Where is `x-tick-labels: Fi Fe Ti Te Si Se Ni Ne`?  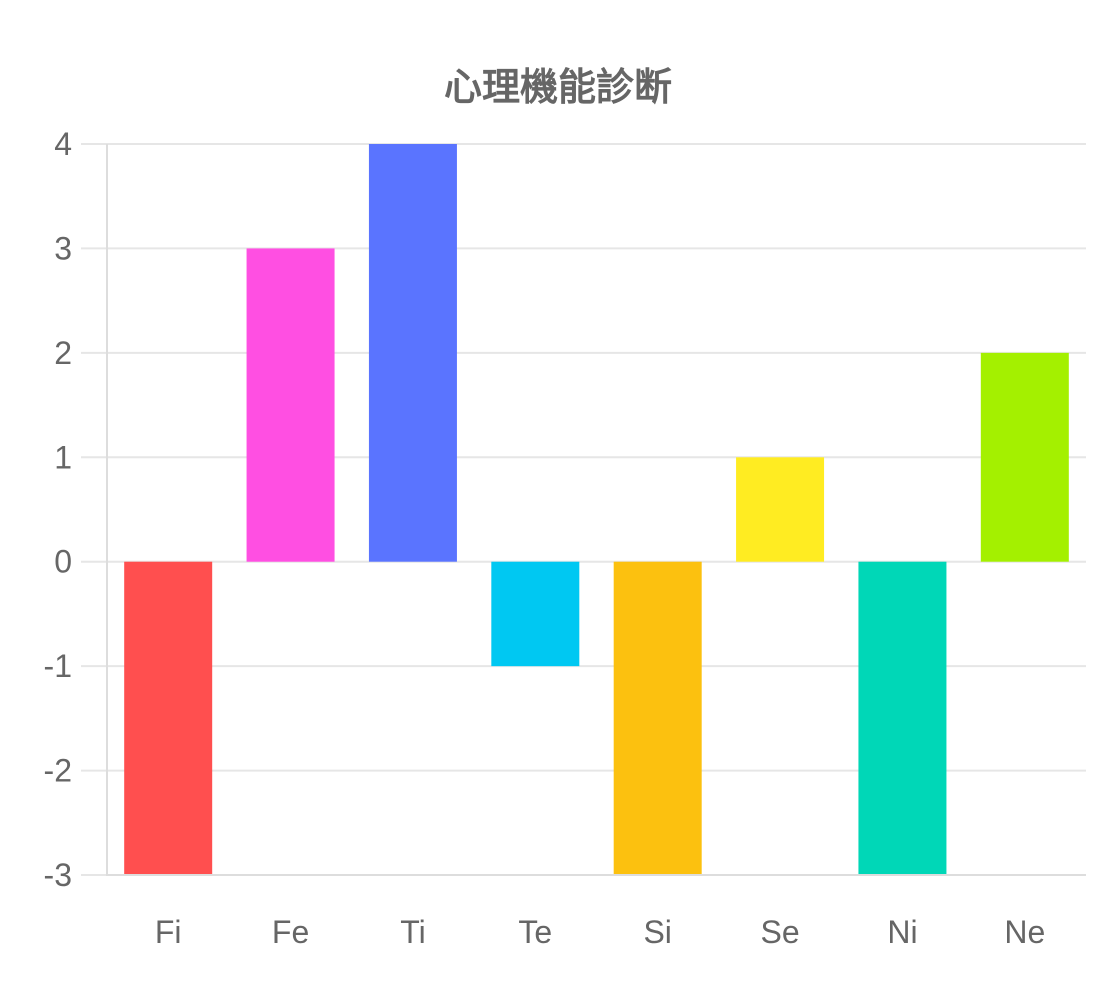
x-tick-labels: Fi Fe Ti Te Si Se Ni Ne is located at coordinates (600, 932).